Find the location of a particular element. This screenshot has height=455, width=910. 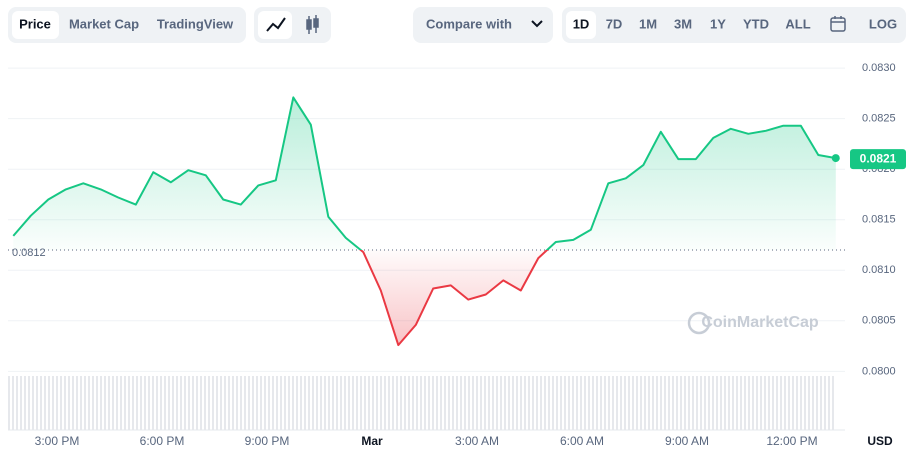

range-active-bg is located at coordinates (581, 25).